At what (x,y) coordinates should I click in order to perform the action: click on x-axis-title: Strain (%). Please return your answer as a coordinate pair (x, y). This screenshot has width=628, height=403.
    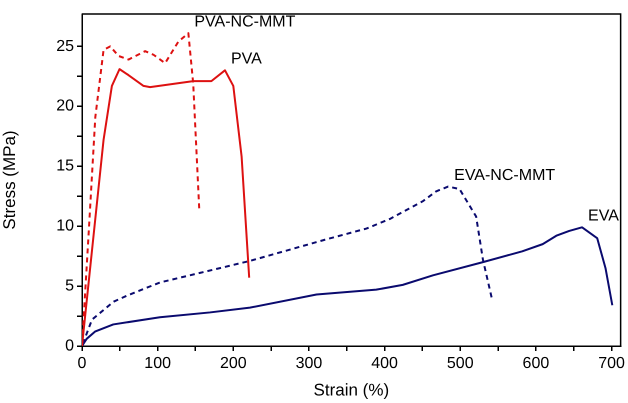
    Looking at the image, I should click on (352, 390).